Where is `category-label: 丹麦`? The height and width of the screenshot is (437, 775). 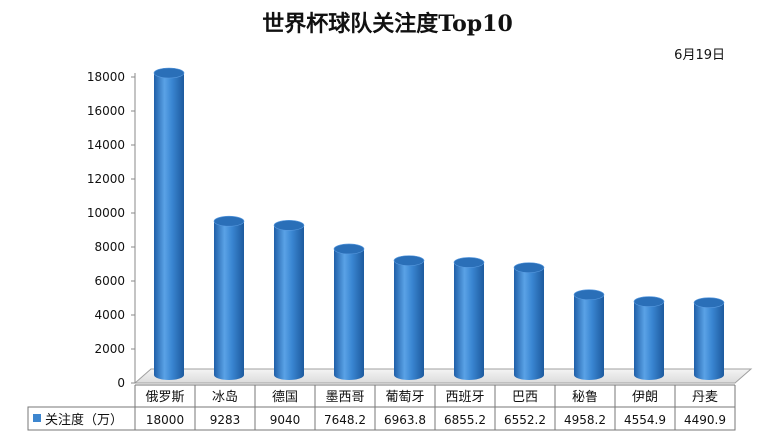
category-label: 丹麦 is located at coordinates (705, 397).